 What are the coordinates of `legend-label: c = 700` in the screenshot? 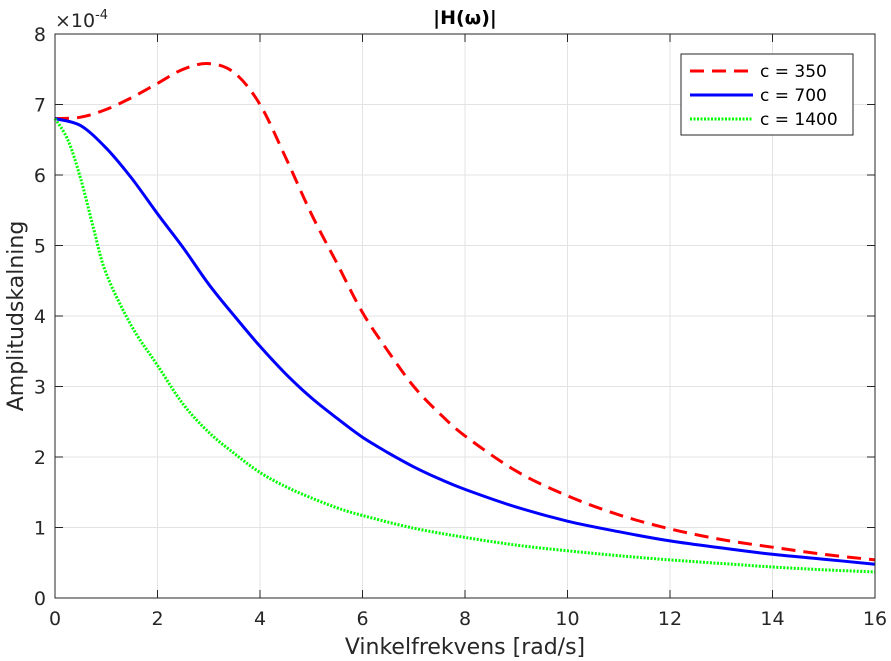 It's located at (793, 96).